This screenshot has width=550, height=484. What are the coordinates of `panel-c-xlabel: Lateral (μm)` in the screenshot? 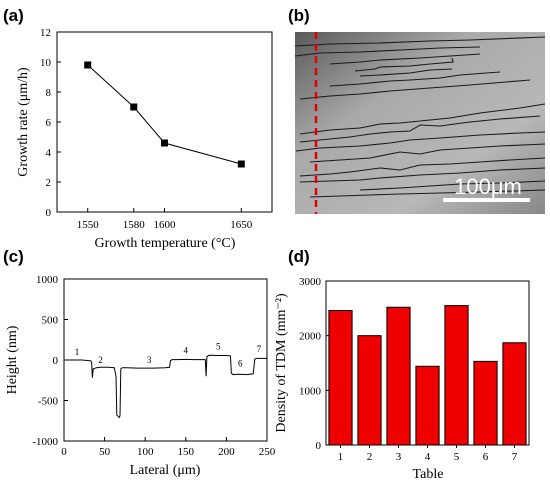 It's located at (165, 470).